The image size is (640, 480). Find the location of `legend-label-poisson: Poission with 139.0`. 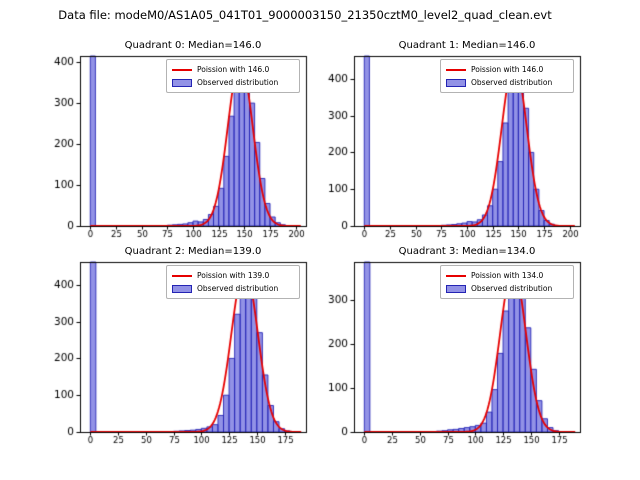

legend-label-poisson: Poission with 139.0 is located at coordinates (233, 275).